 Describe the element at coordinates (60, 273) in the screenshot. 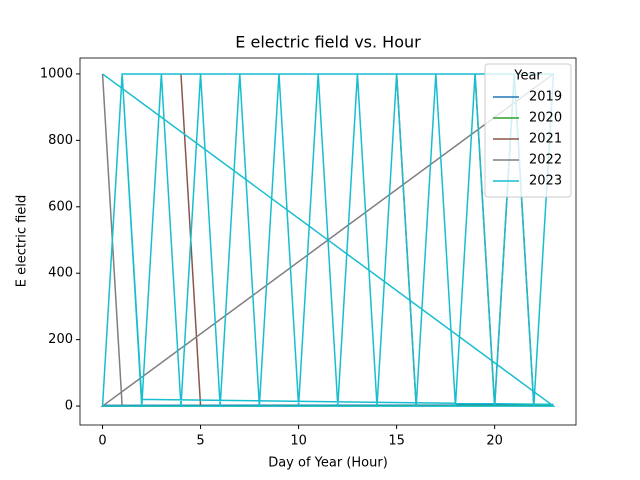

I see `y-tick-label: 400` at that location.